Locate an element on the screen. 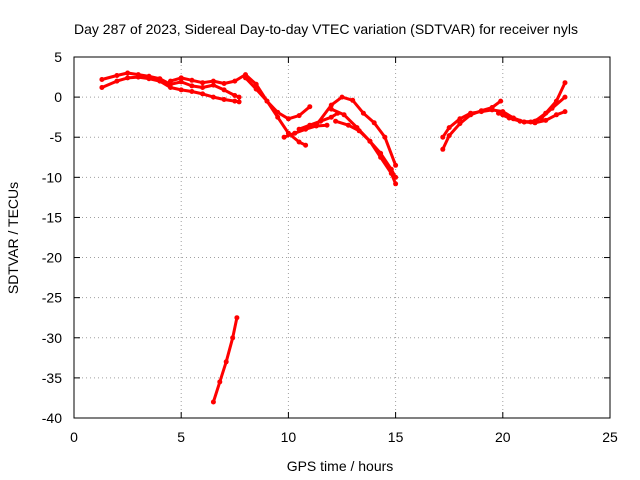 This screenshot has width=640, height=480. x-tick-label: 20 is located at coordinates (503, 437).